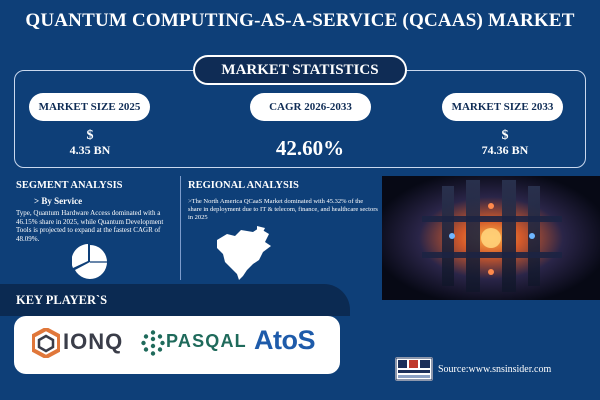  What do you see at coordinates (300, 70) in the screenshot?
I see `market-statistics-heading: MARKET STATISTICS` at bounding box center [300, 70].